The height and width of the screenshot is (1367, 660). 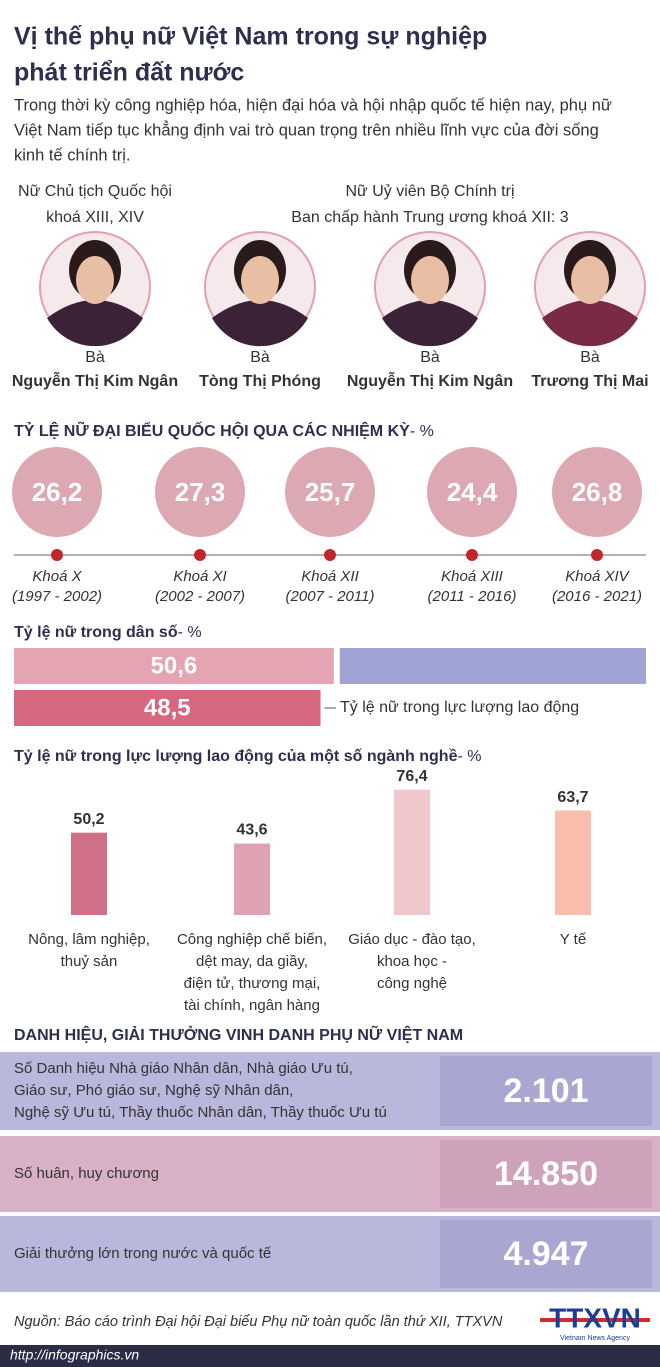 I want to click on sector-name: công nghệ, so click(x=412, y=983).